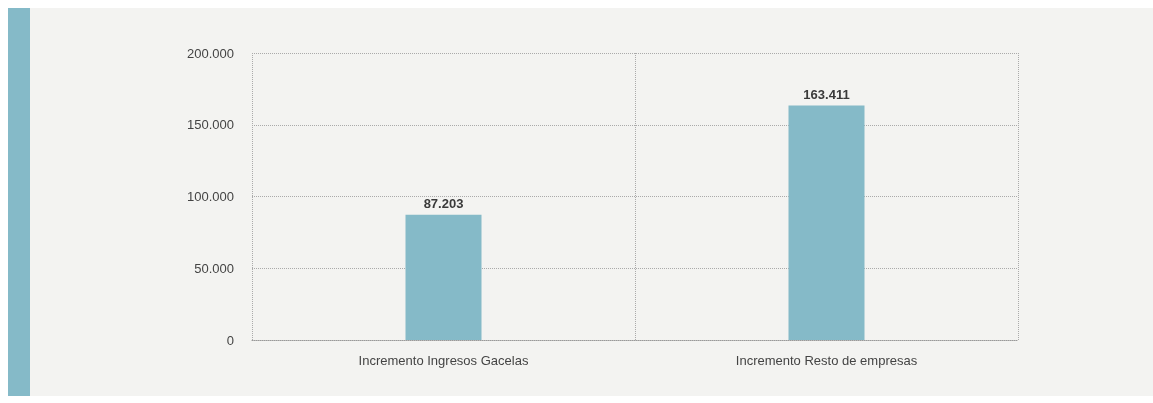 This screenshot has width=1153, height=403. What do you see at coordinates (443, 360) in the screenshot?
I see `x-tick-label: Incremento Ingresos Gacelas` at bounding box center [443, 360].